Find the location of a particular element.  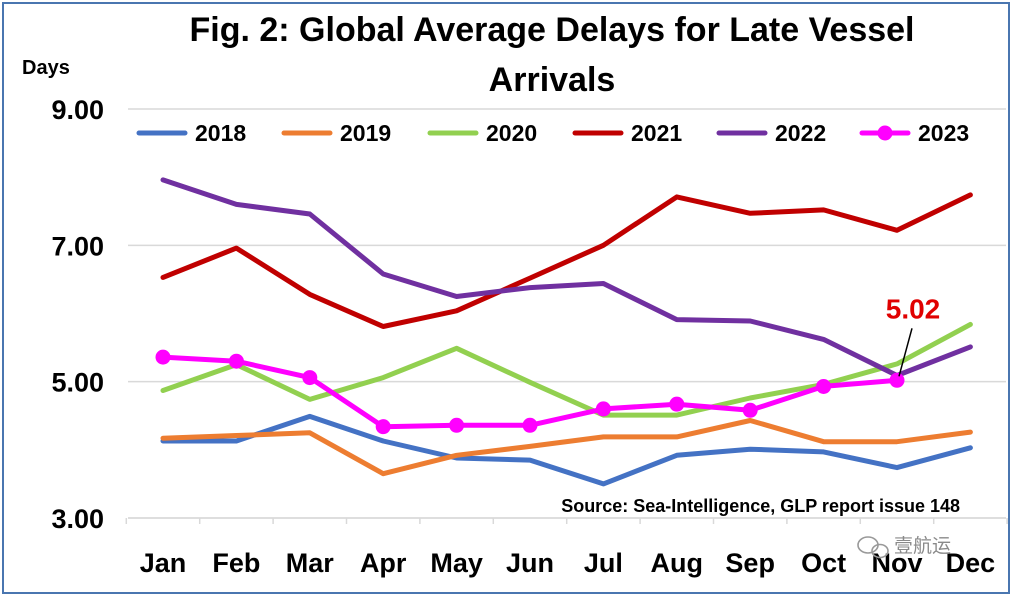

x-tick-label-apr: Apr is located at coordinates (383, 563).